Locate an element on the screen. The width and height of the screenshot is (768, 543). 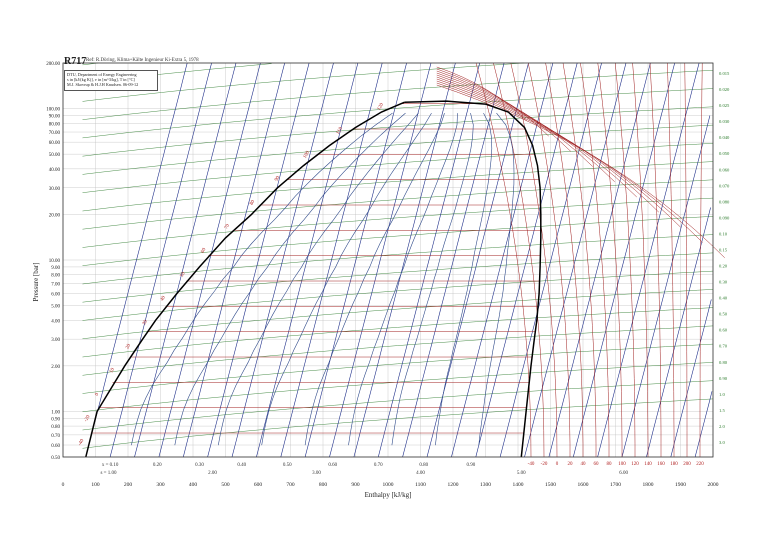
isotherm-label: 120 is located at coordinates (381, 106).